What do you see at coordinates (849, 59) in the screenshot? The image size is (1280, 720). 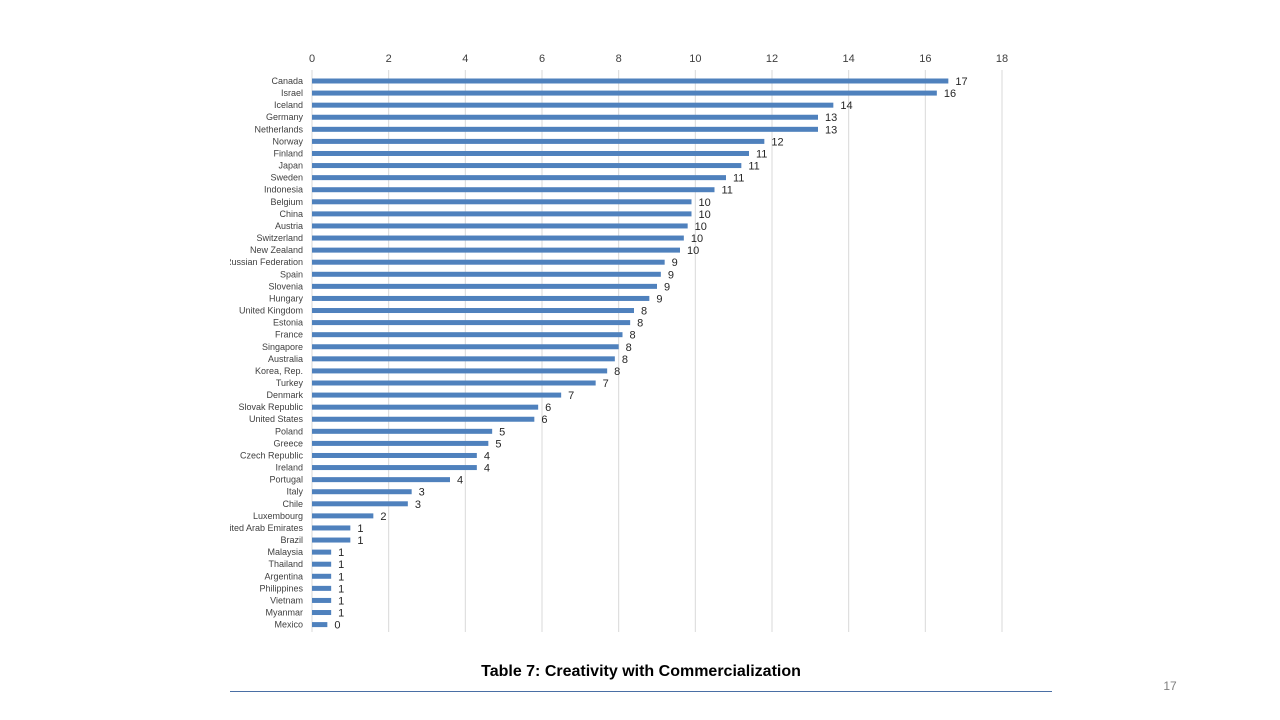 I see `x-tick-label: 14` at bounding box center [849, 59].